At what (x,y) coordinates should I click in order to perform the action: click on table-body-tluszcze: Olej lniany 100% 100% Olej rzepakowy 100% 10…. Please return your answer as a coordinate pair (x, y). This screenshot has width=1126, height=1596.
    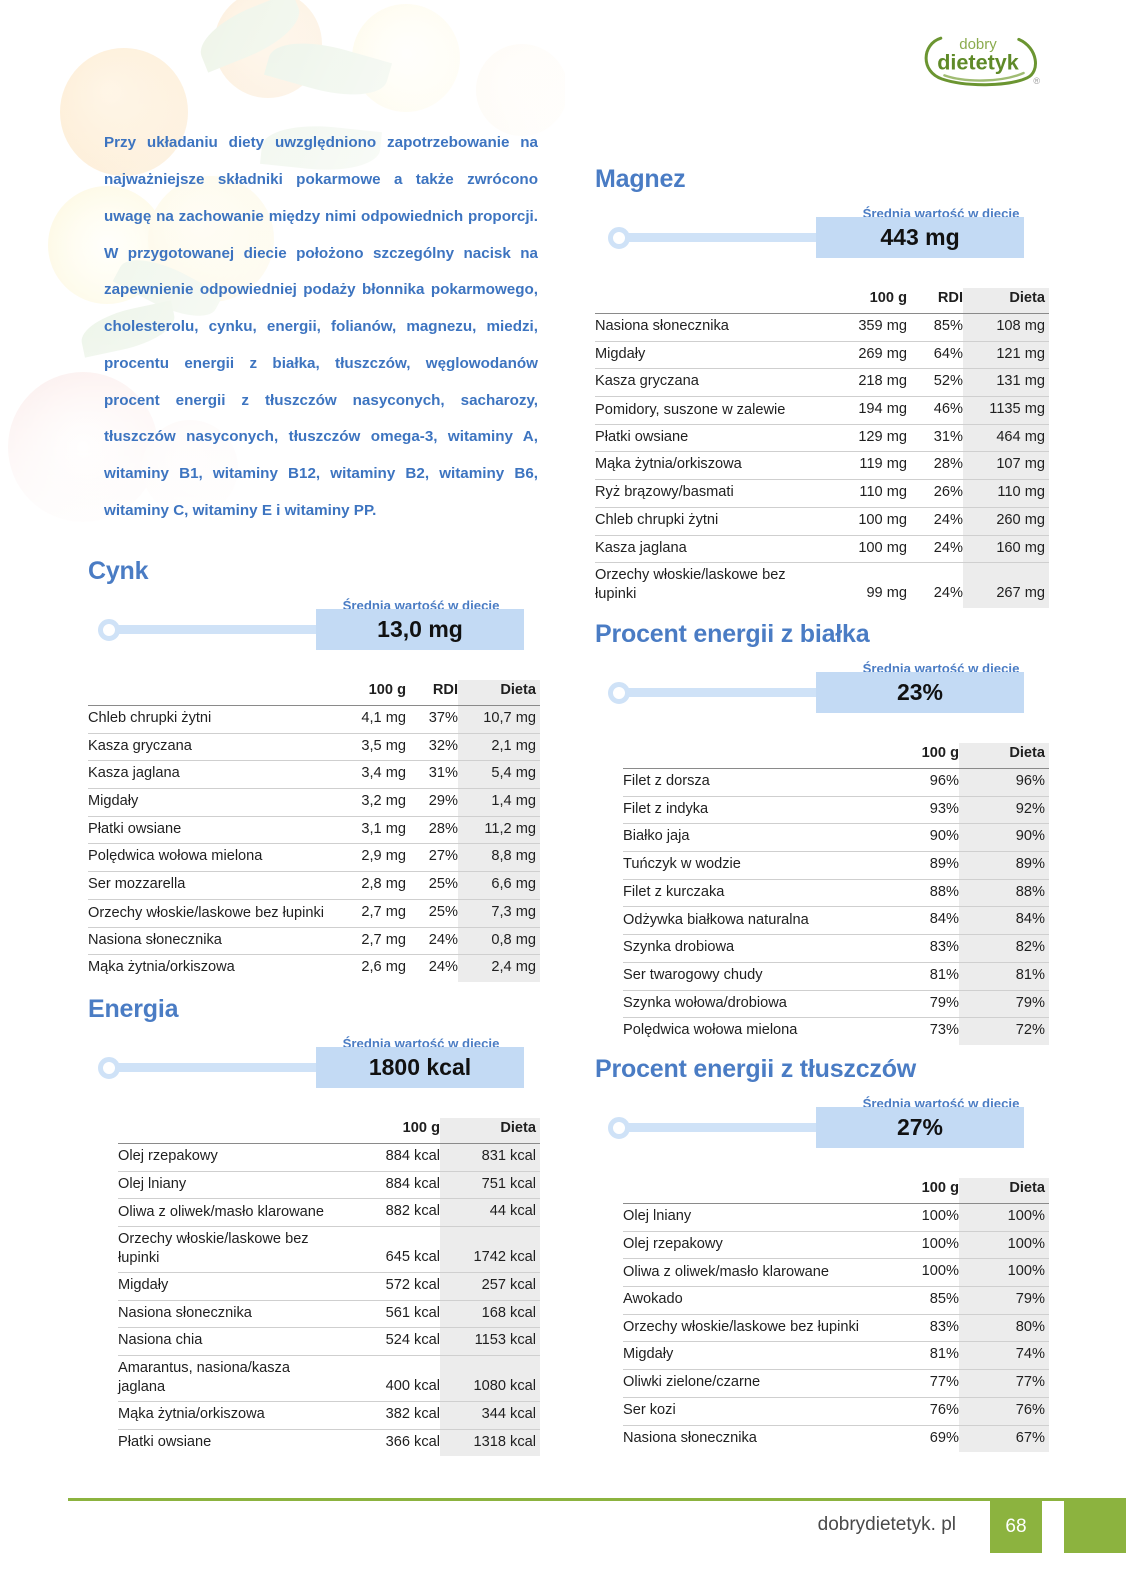
    Looking at the image, I should click on (836, 1328).